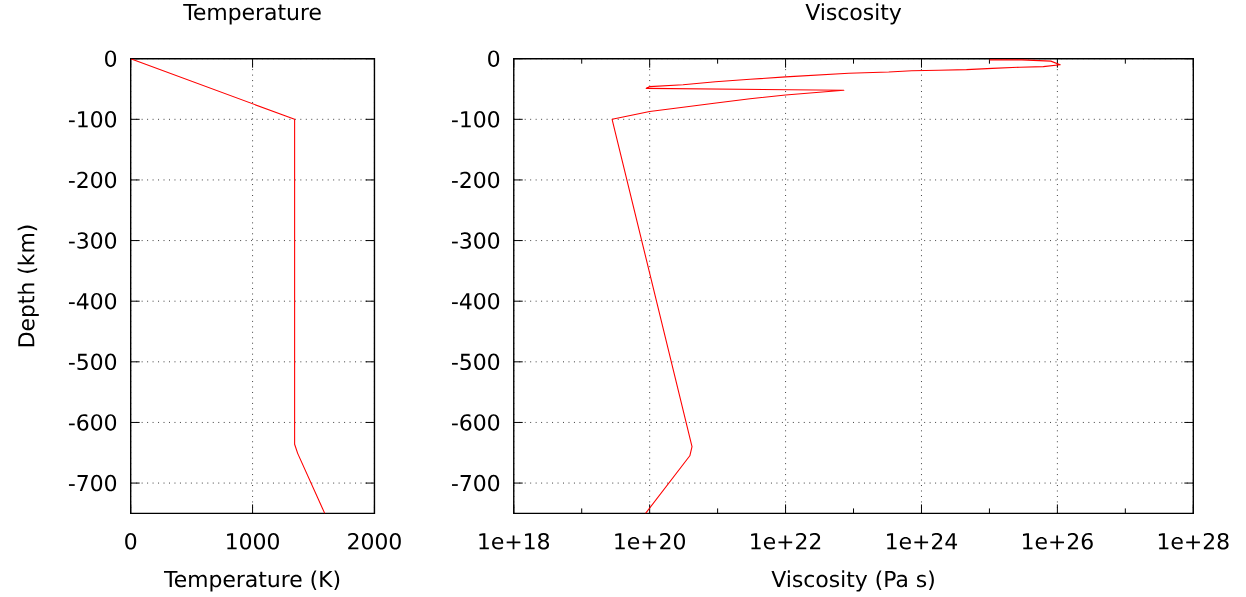 This screenshot has height=597, width=1246. I want to click on x-tick-label: 1e+26, so click(1058, 541).